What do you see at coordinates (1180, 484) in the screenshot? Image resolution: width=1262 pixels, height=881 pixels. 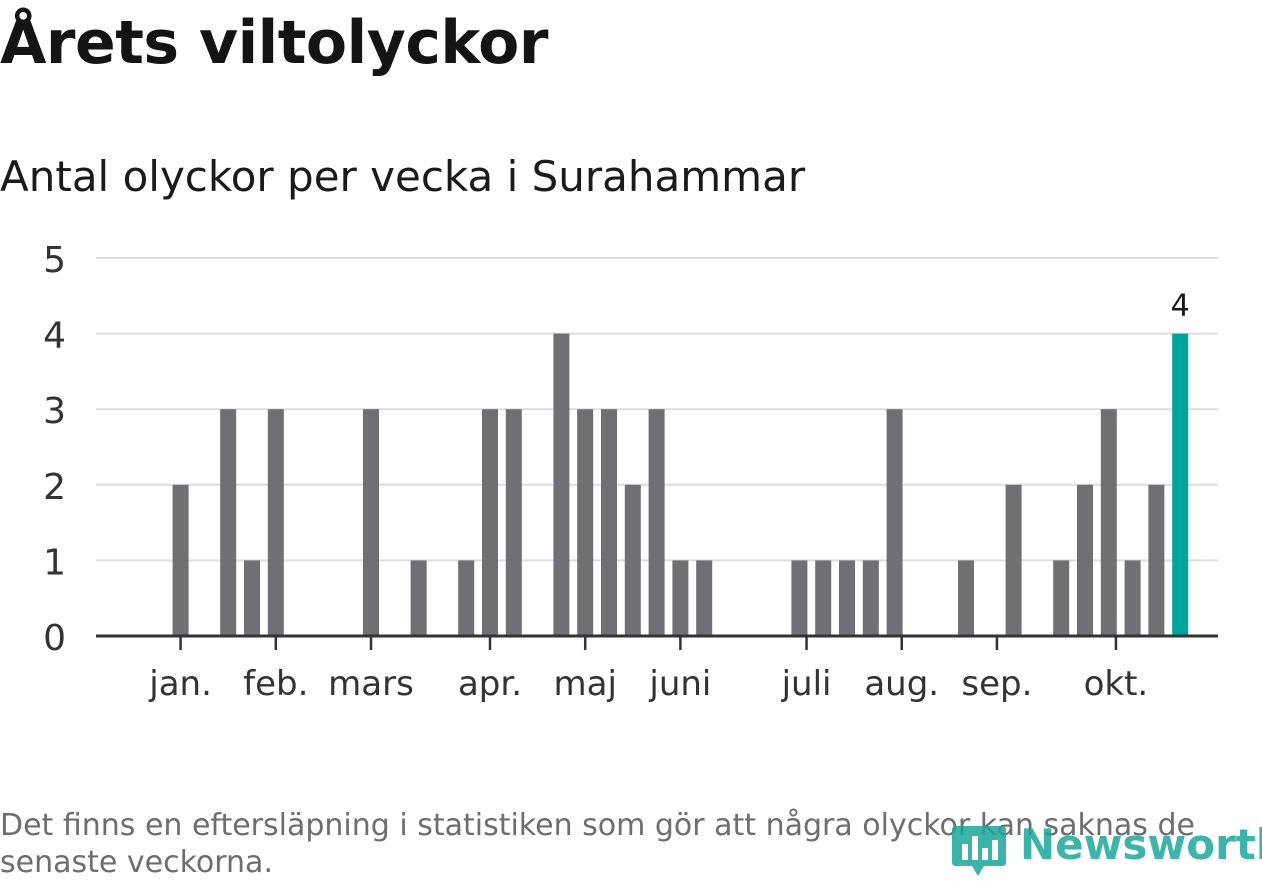 I see `highlight-bar` at bounding box center [1180, 484].